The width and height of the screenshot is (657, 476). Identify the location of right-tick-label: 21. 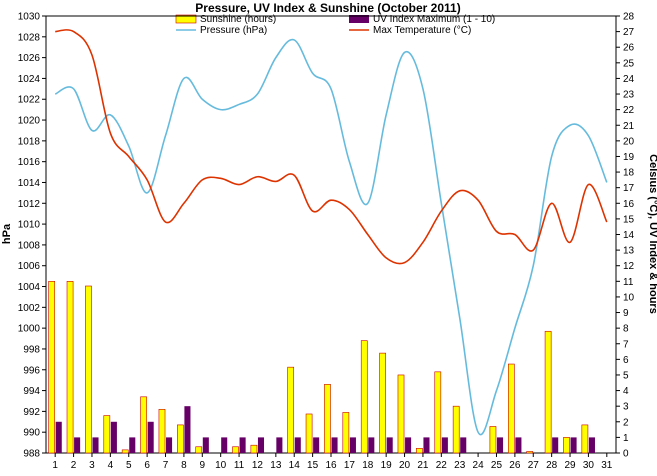
(629, 126).